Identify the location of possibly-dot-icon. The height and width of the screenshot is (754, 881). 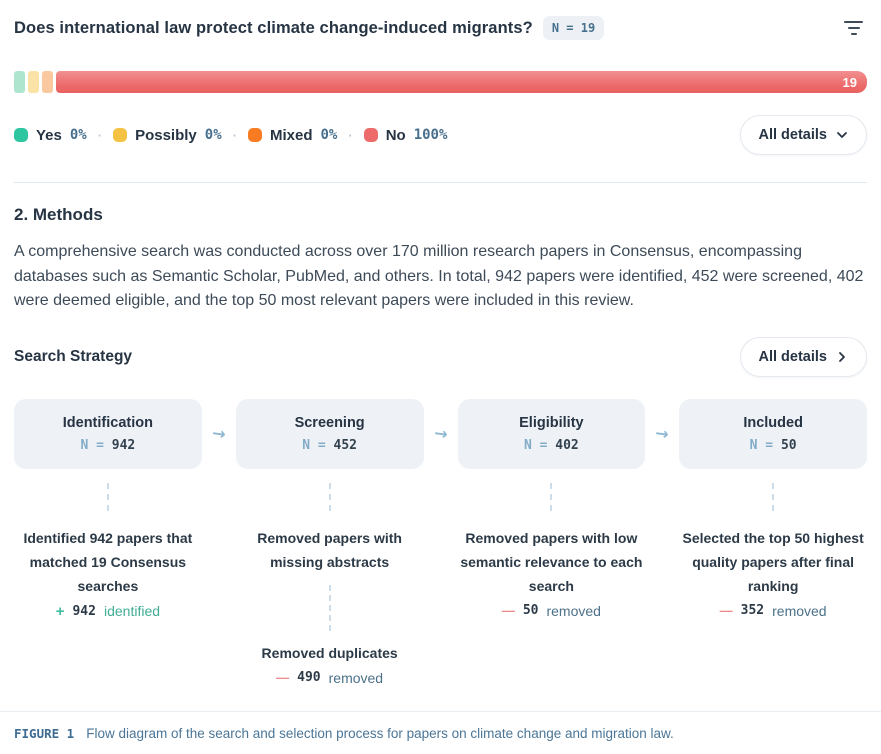
(120, 135).